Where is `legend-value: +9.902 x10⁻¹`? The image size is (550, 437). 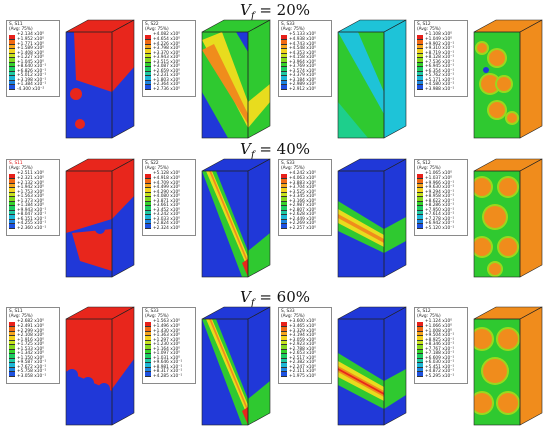
legend-value: +9.902 x10⁻¹ is located at coordinates (440, 44).